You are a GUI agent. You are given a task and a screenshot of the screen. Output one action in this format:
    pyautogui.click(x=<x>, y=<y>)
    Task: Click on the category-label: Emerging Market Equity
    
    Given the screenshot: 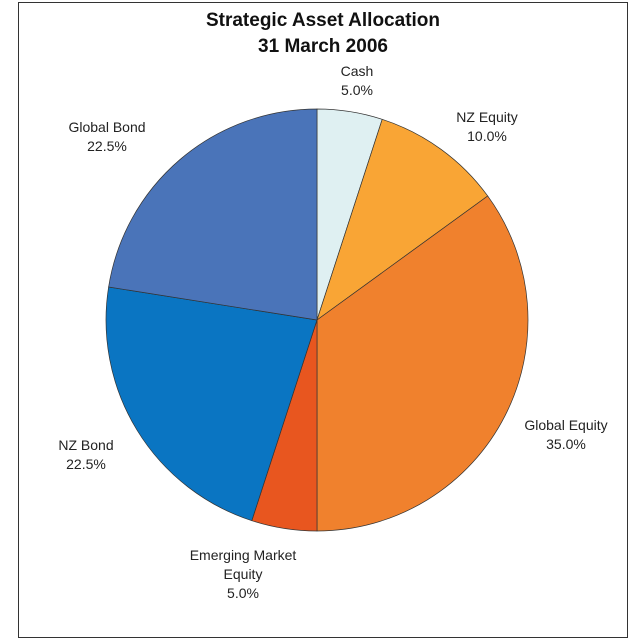 What is the action you would take?
    pyautogui.click(x=243, y=564)
    